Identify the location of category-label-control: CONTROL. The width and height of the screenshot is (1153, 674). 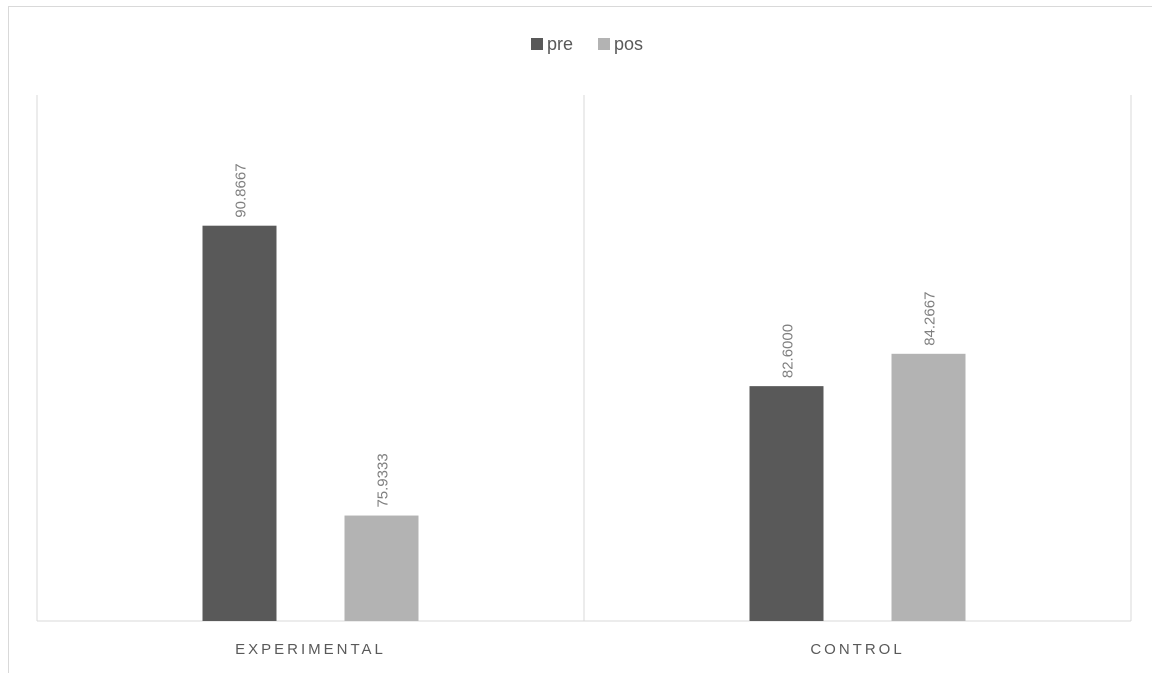
(857, 649).